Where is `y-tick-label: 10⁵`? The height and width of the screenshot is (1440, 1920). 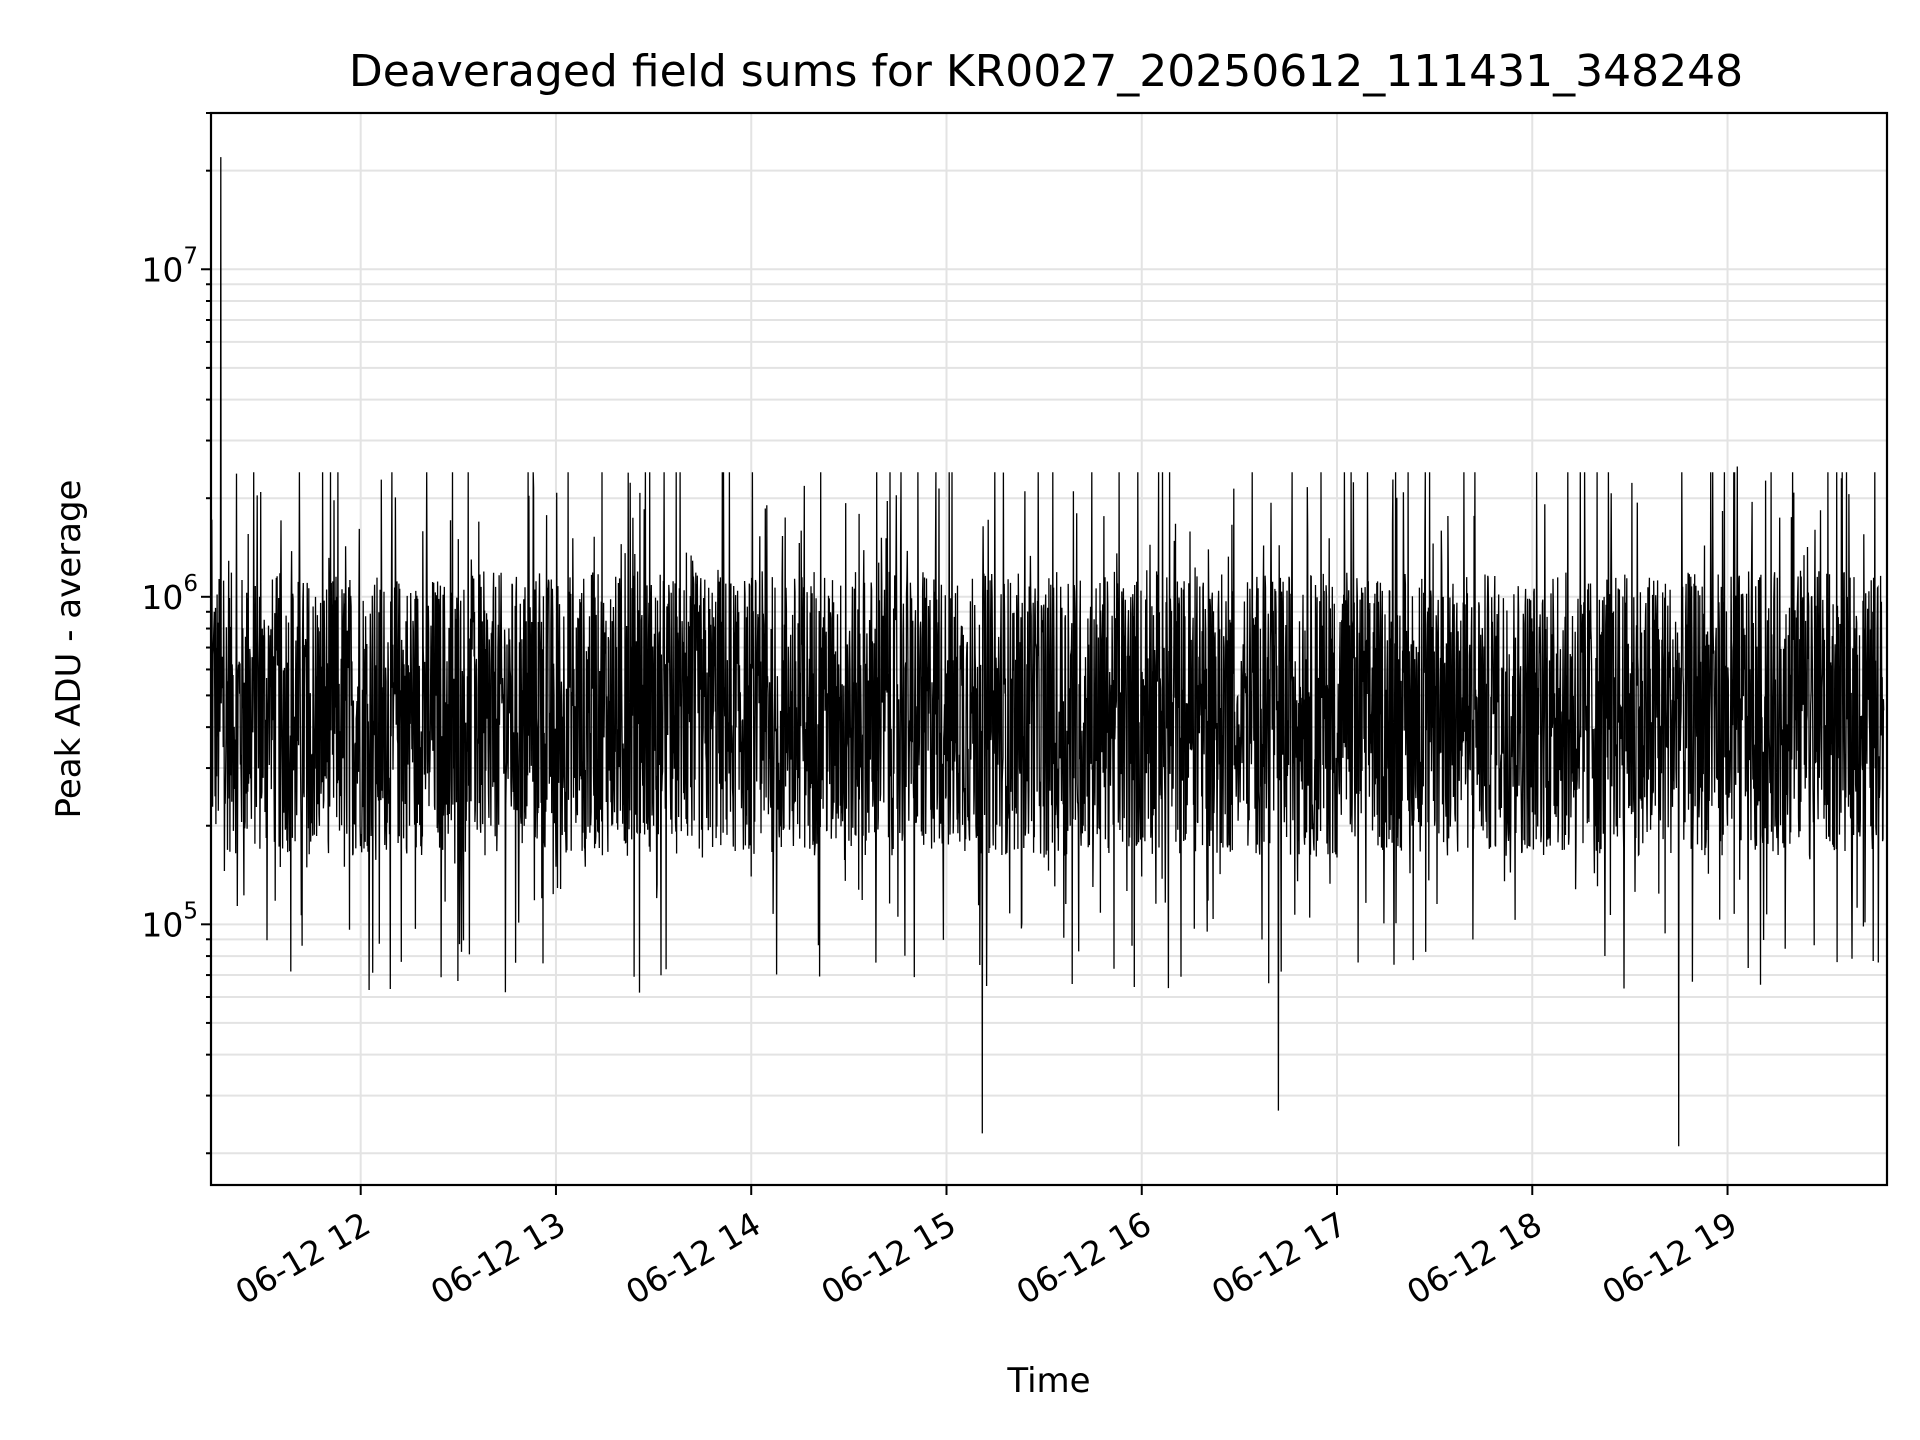
y-tick-label: 10⁵ is located at coordinates (169, 921).